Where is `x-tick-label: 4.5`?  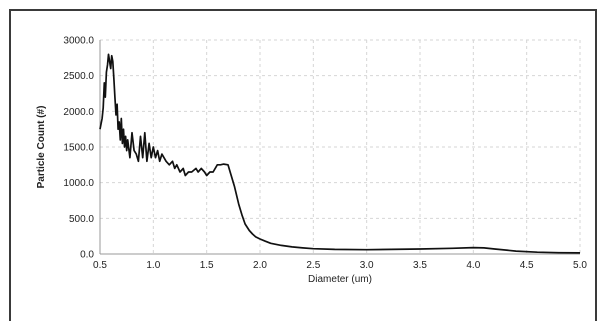 x-tick-label: 4.5 is located at coordinates (527, 265).